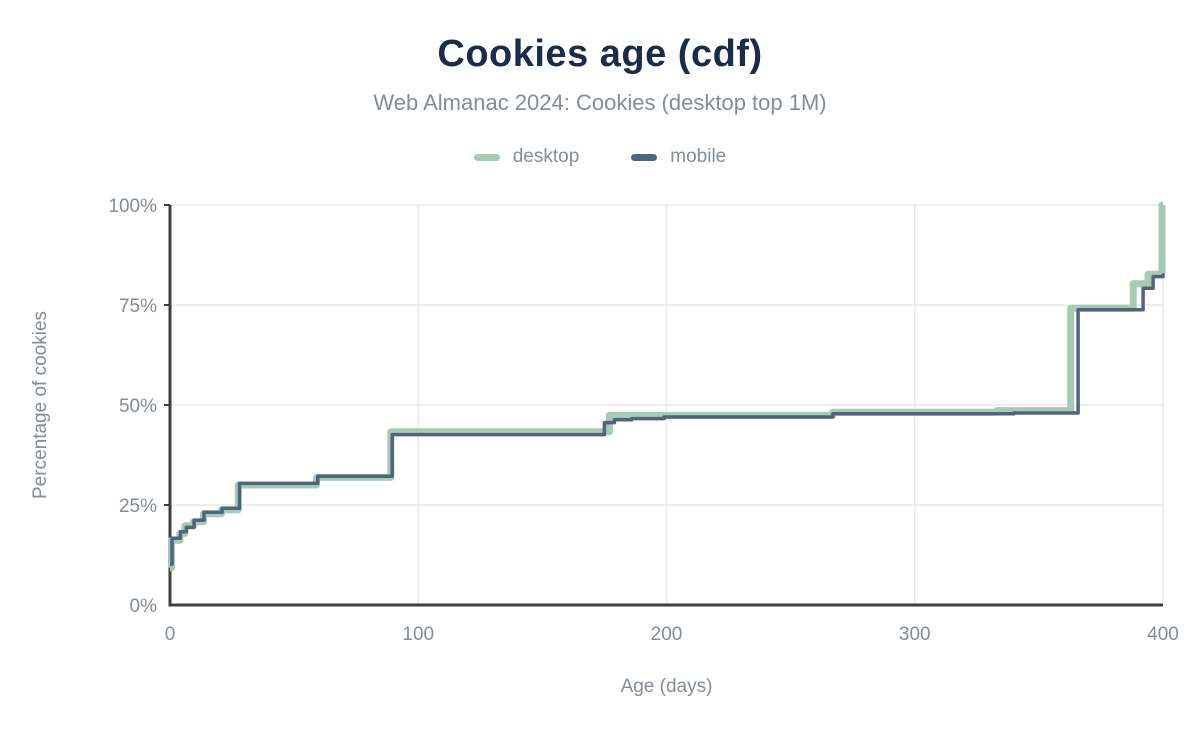 This screenshot has height=742, width=1200. I want to click on y-tick-label: 50%, so click(138, 406).